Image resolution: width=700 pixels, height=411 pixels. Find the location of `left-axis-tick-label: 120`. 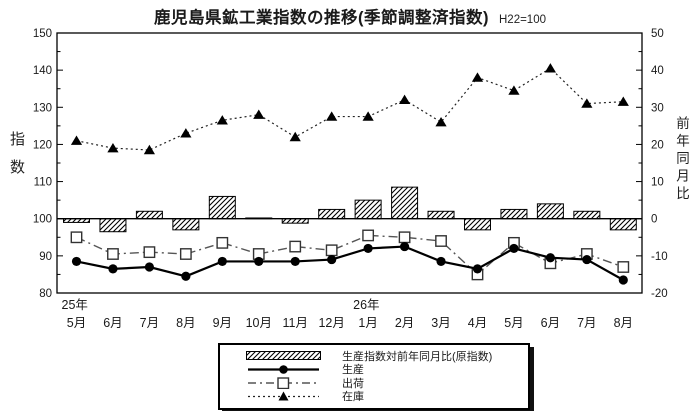

left-axis-tick-label: 120 is located at coordinates (42, 145).